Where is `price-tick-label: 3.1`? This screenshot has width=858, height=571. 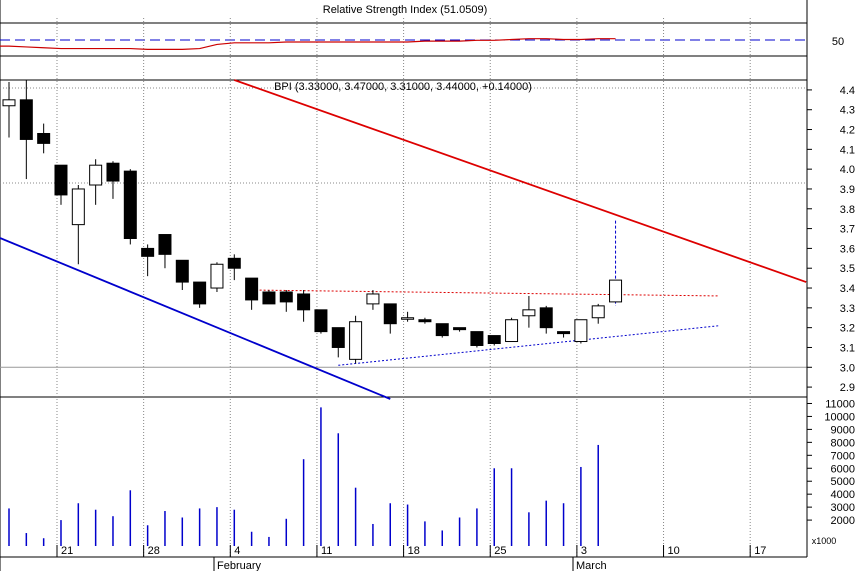
price-tick-label: 3.1 is located at coordinates (847, 348).